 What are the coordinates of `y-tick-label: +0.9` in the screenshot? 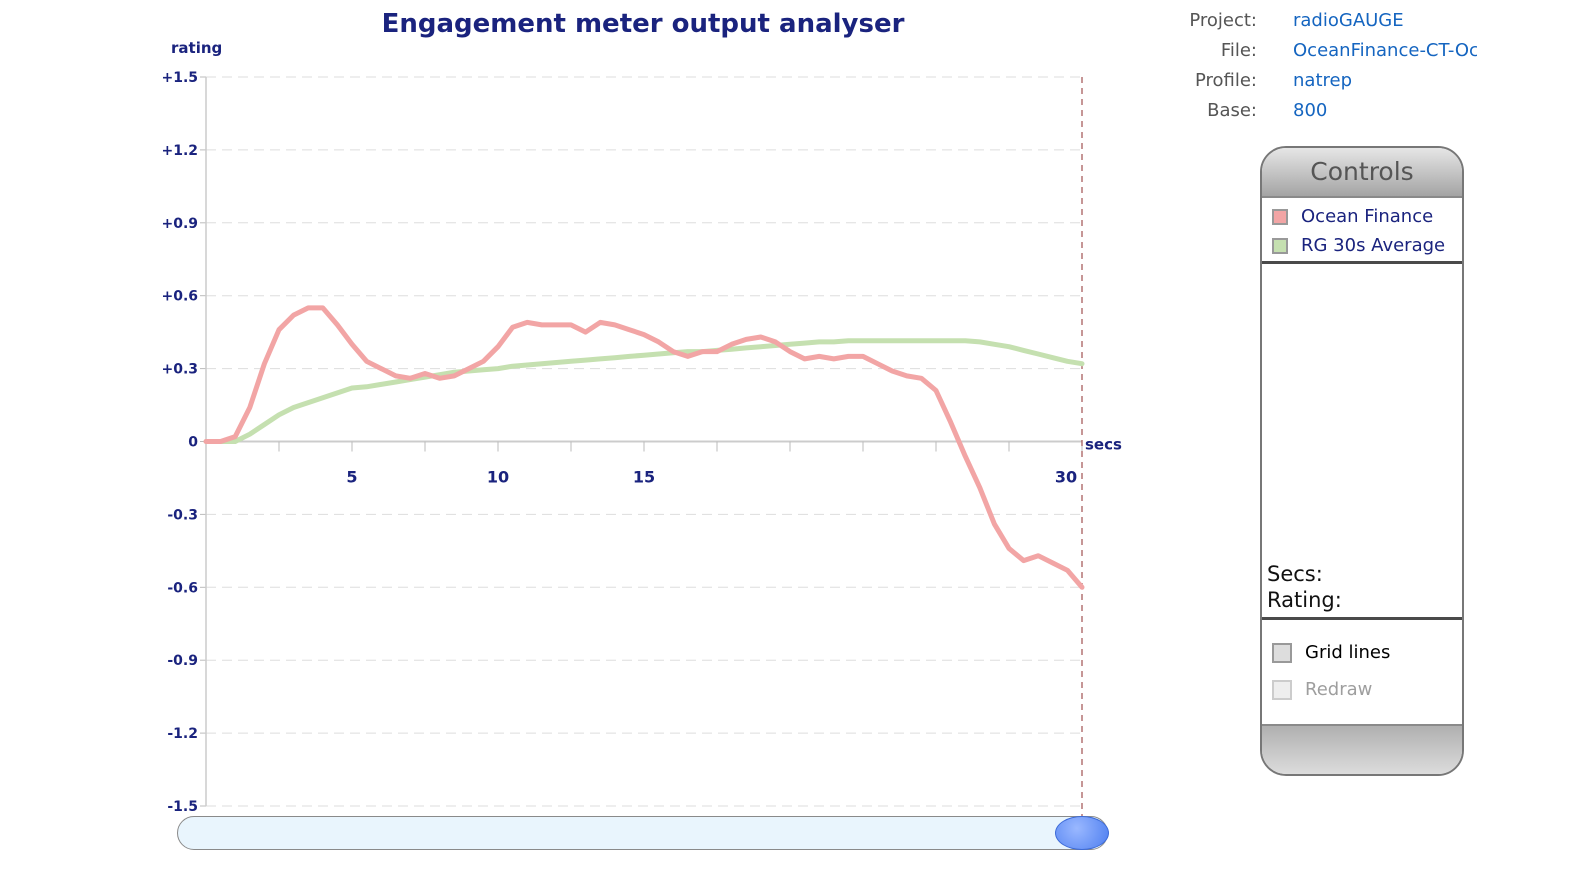 It's located at (179, 224).